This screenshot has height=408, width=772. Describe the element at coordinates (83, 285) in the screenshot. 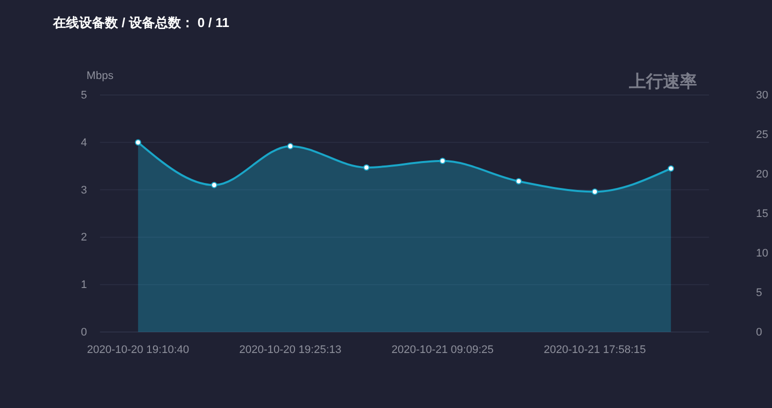

I see `y-tick-label: 1` at that location.